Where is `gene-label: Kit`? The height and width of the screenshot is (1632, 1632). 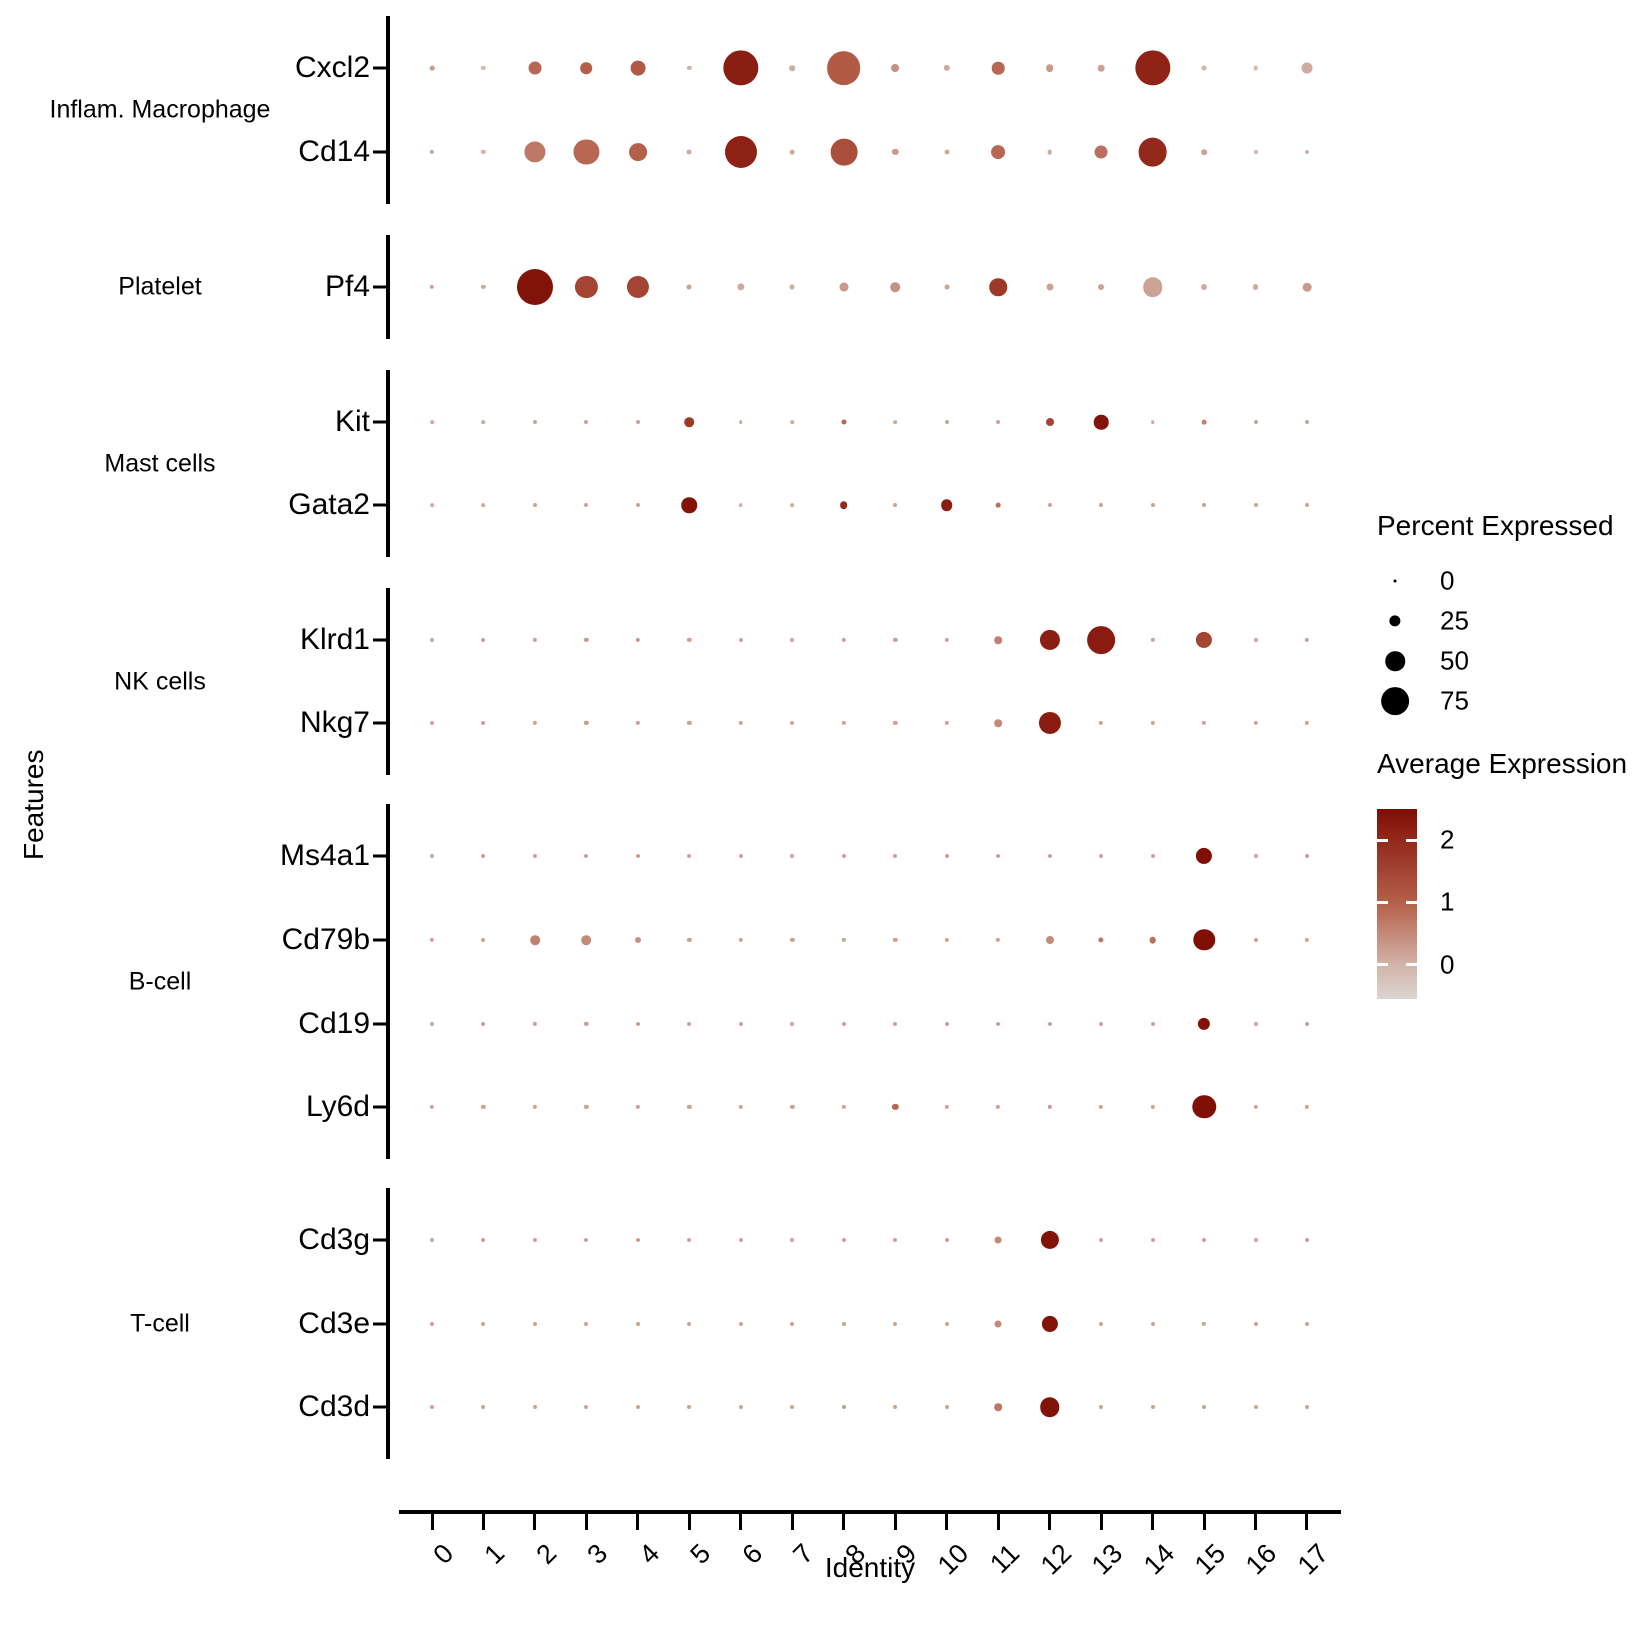 gene-label: Kit is located at coordinates (352, 421).